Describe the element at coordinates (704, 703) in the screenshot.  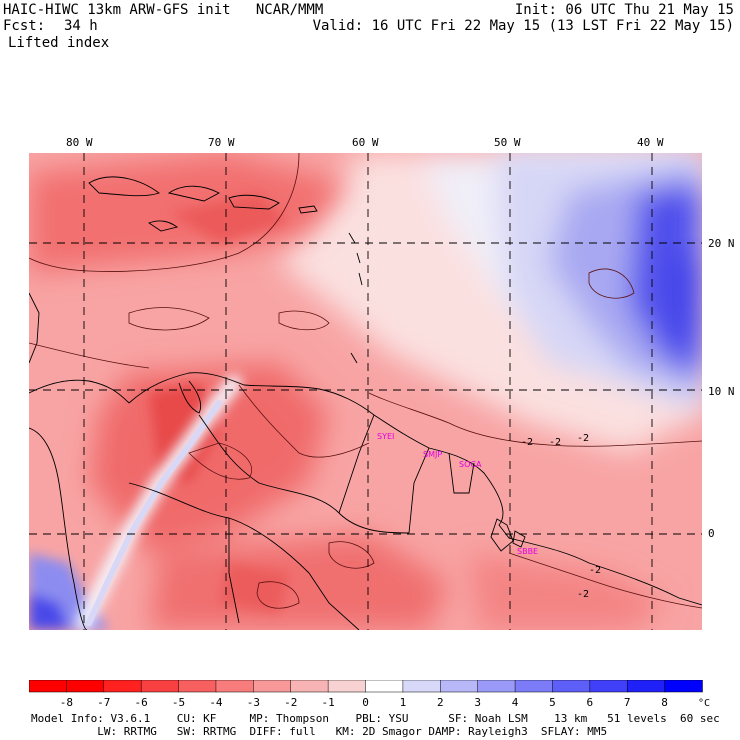
I see `colorbar-unit: °C` at that location.